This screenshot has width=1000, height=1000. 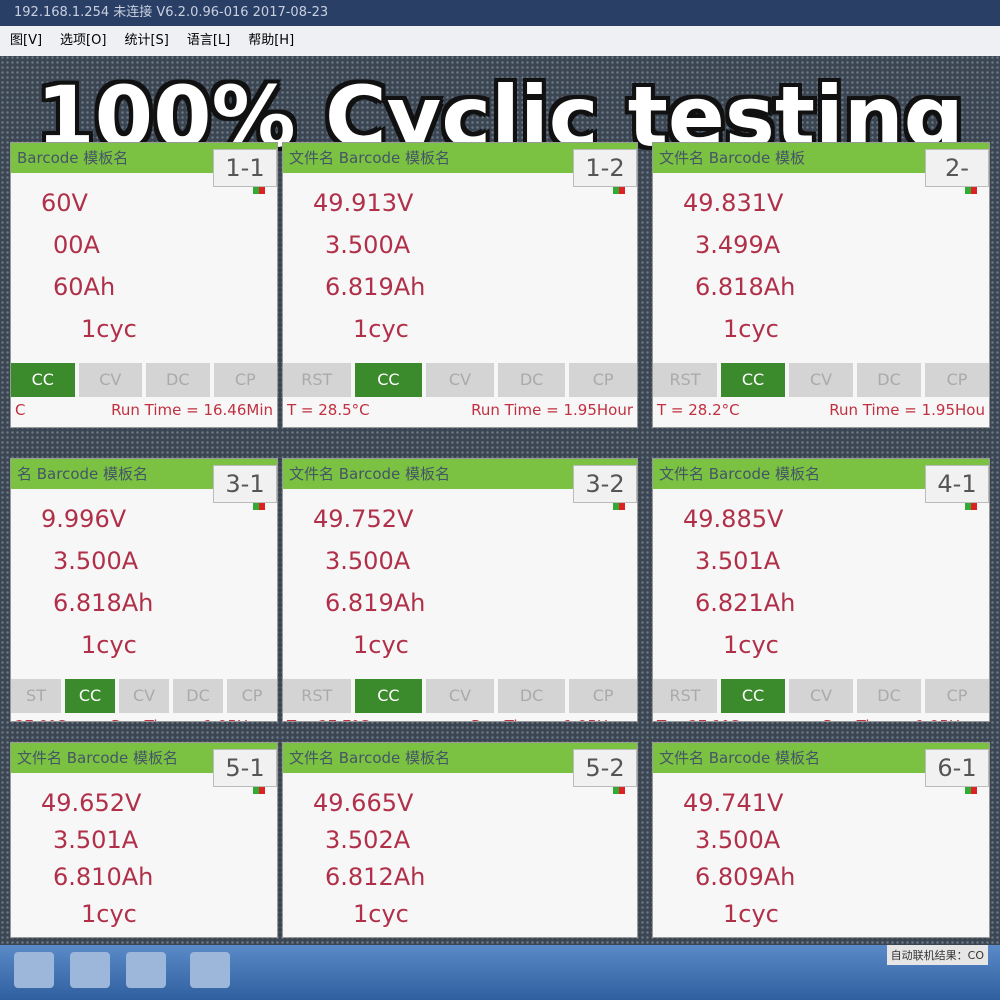 What do you see at coordinates (733, 519) in the screenshot?
I see `reading: 49.885V` at bounding box center [733, 519].